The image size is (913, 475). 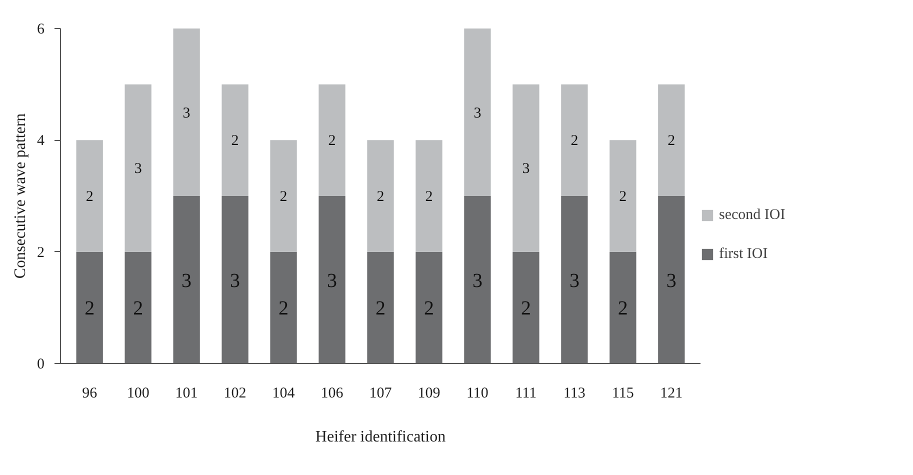 I want to click on y-tick-label: 6, so click(x=41, y=30).